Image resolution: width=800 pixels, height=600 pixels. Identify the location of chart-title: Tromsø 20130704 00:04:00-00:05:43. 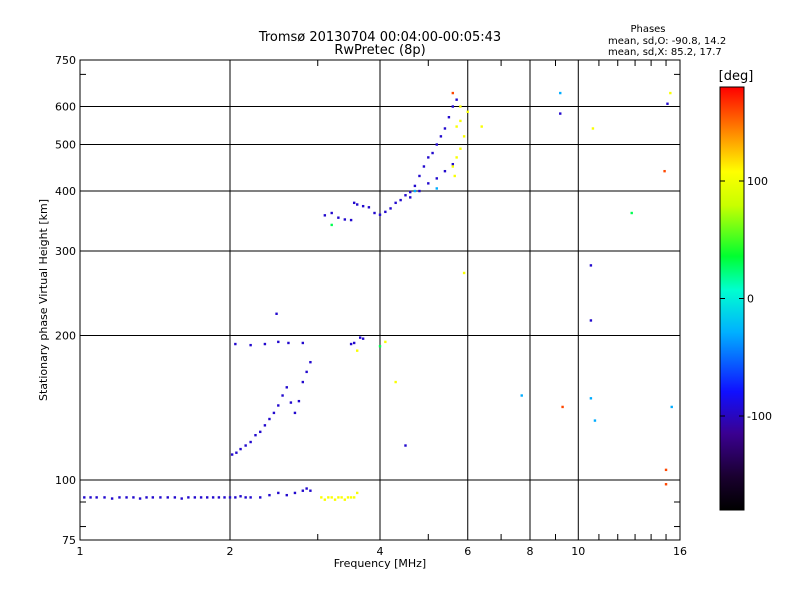
(379, 37).